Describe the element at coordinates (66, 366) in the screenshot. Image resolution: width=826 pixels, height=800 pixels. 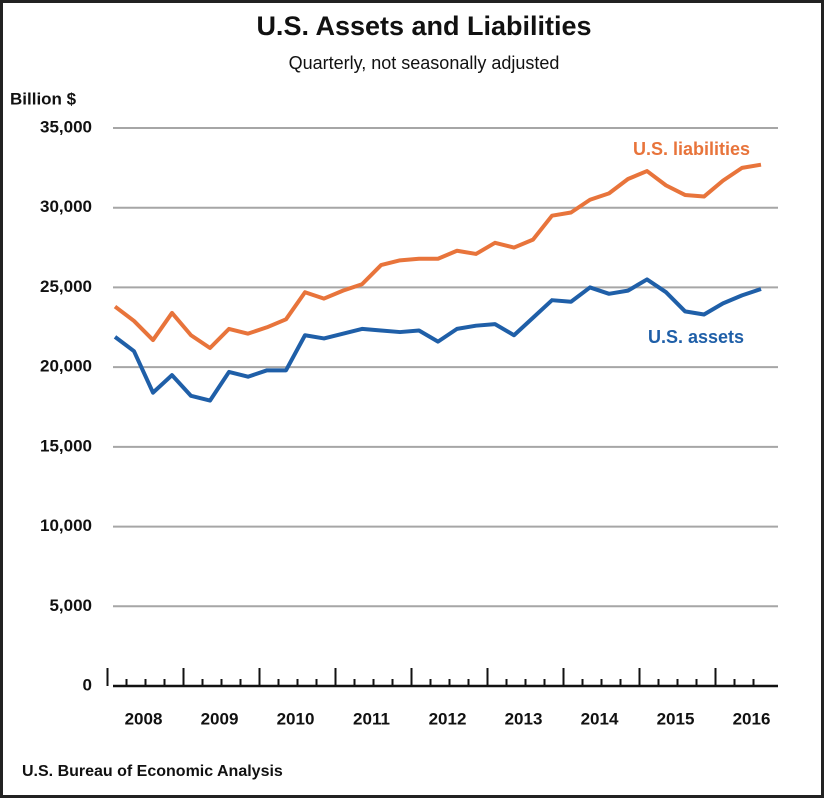
I see `y-tick-label: 20,000` at that location.